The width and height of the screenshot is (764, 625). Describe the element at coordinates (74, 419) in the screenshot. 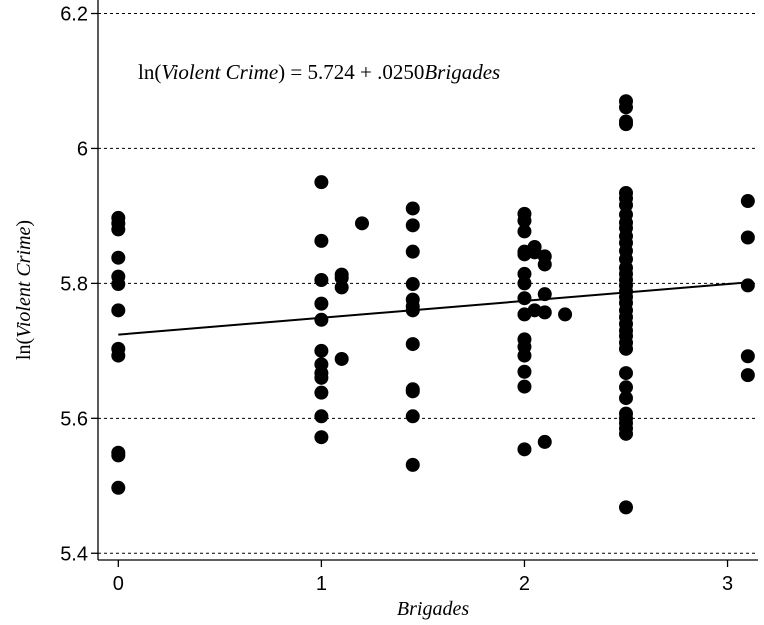

I see `y-tick-label: 5.6` at that location.